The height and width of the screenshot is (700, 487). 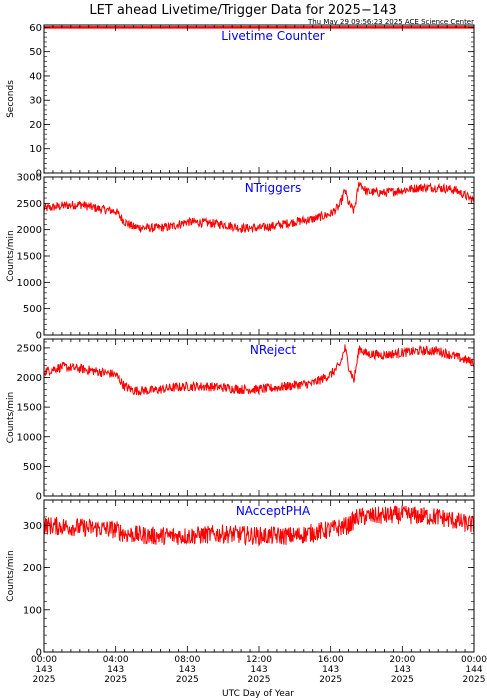 What do you see at coordinates (402, 660) in the screenshot?
I see `x-tick-label-time: 20:00` at bounding box center [402, 660].